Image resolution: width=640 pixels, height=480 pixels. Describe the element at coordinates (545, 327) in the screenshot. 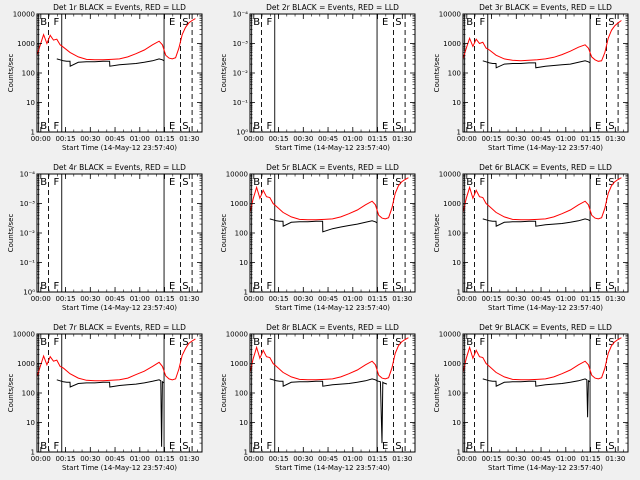

I see `panel-title: Det 9r BLACK = Events, RED = LLD` at that location.